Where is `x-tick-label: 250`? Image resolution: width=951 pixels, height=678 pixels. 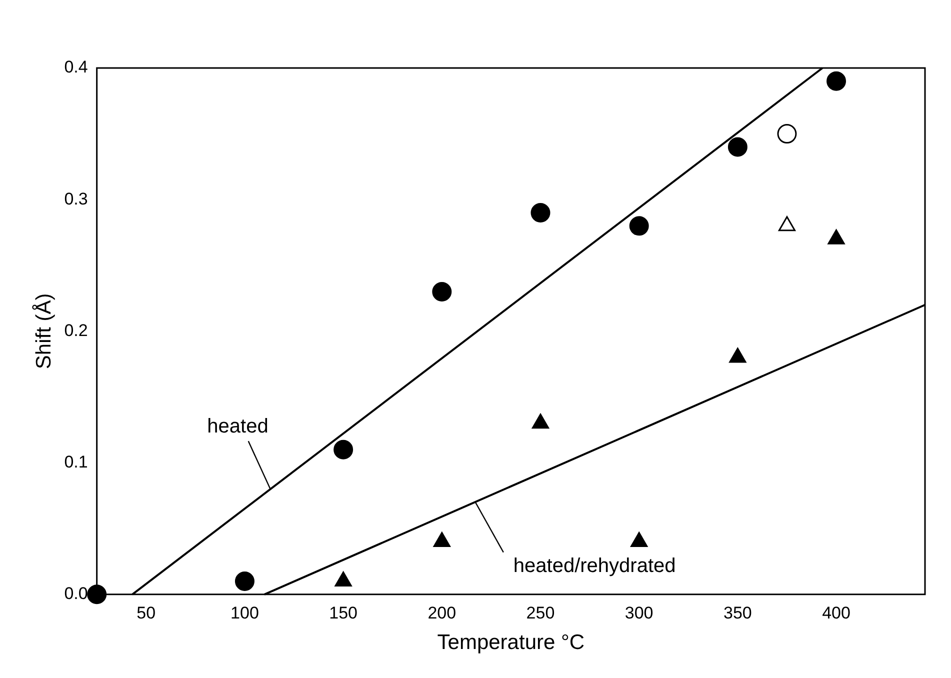 x-tick-label: 250 is located at coordinates (540, 612).